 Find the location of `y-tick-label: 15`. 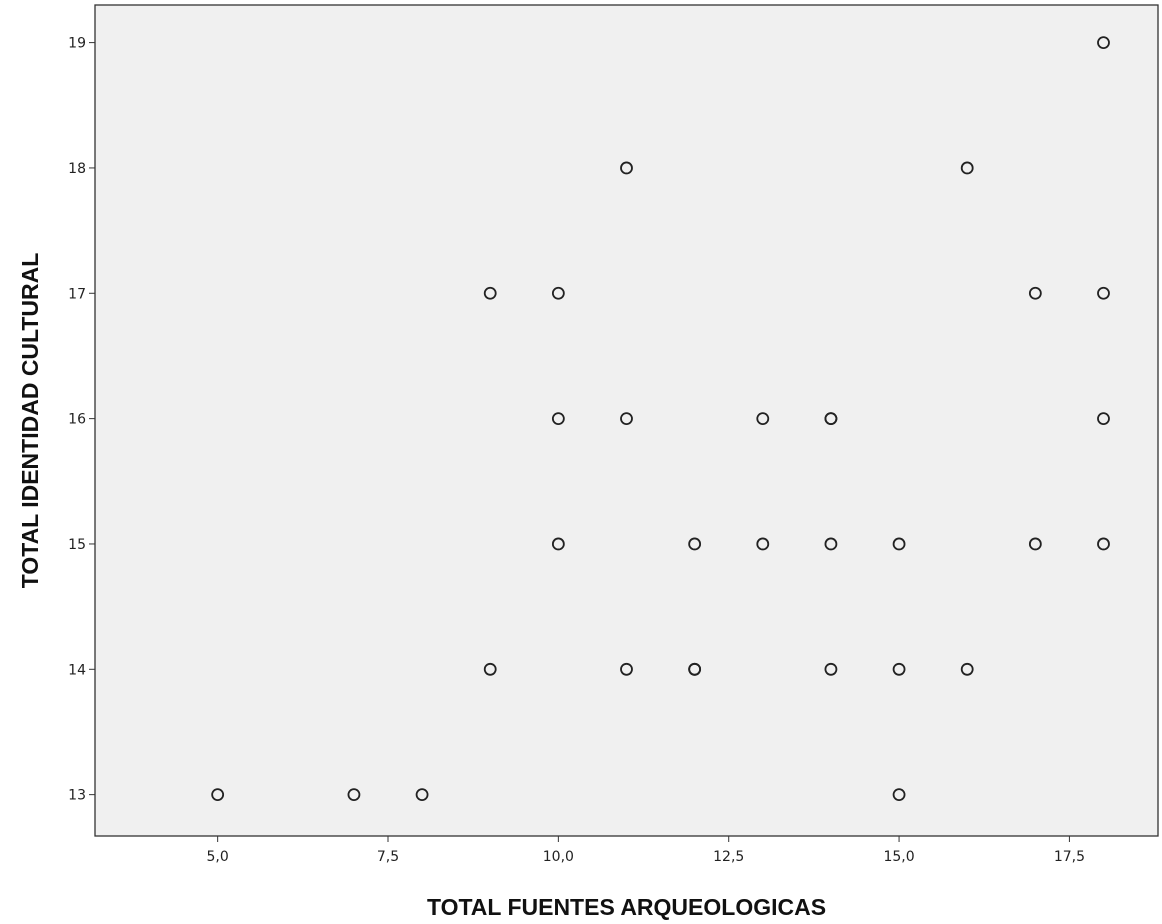

y-tick-label: 15 is located at coordinates (77, 545).